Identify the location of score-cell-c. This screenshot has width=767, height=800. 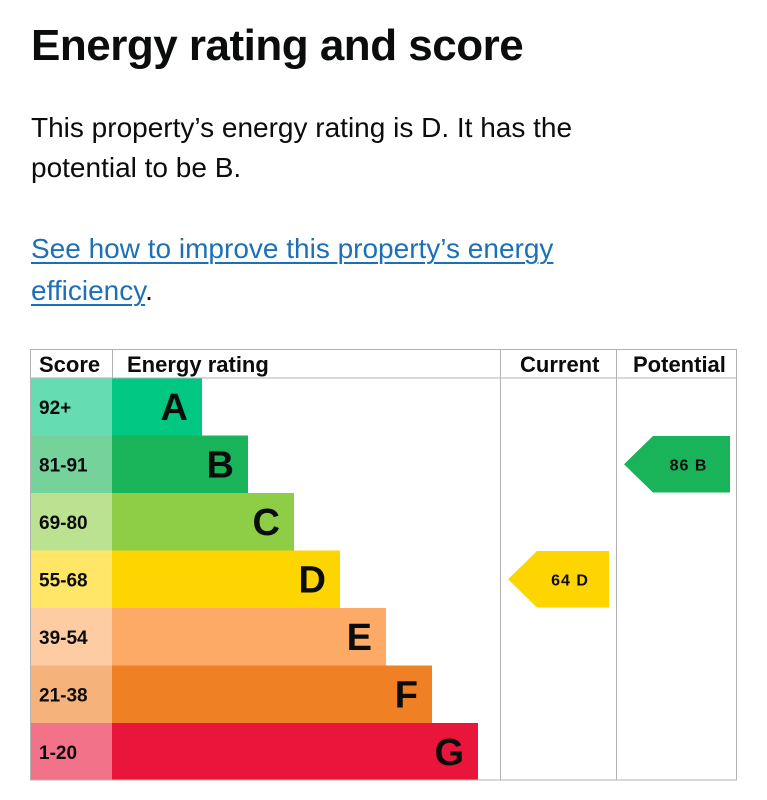
(71, 522).